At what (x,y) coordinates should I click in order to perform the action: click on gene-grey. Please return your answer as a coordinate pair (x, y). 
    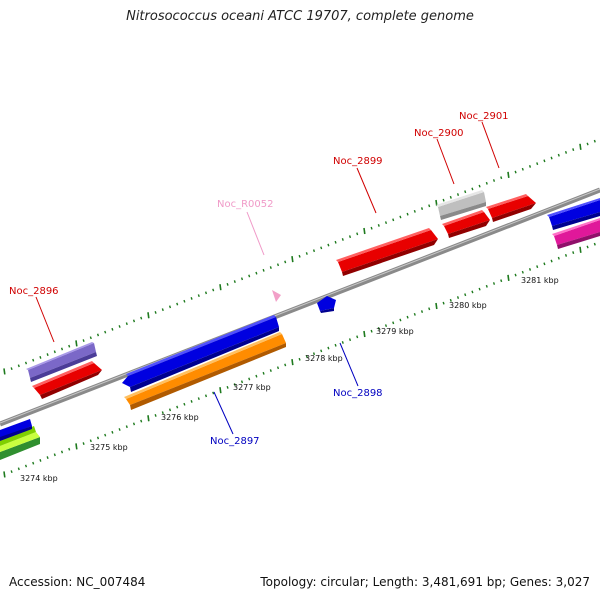
    Looking at the image, I should click on (461, 205).